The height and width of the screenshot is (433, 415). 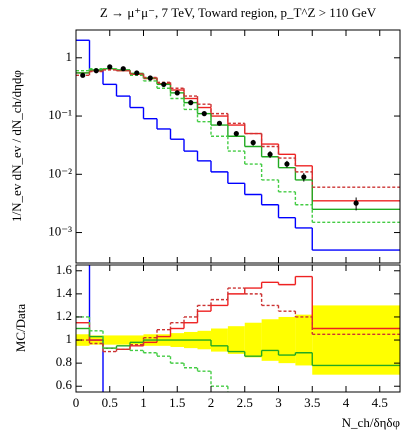 What do you see at coordinates (177, 402) in the screenshot?
I see `x-tick-label: 1.5` at bounding box center [177, 402].